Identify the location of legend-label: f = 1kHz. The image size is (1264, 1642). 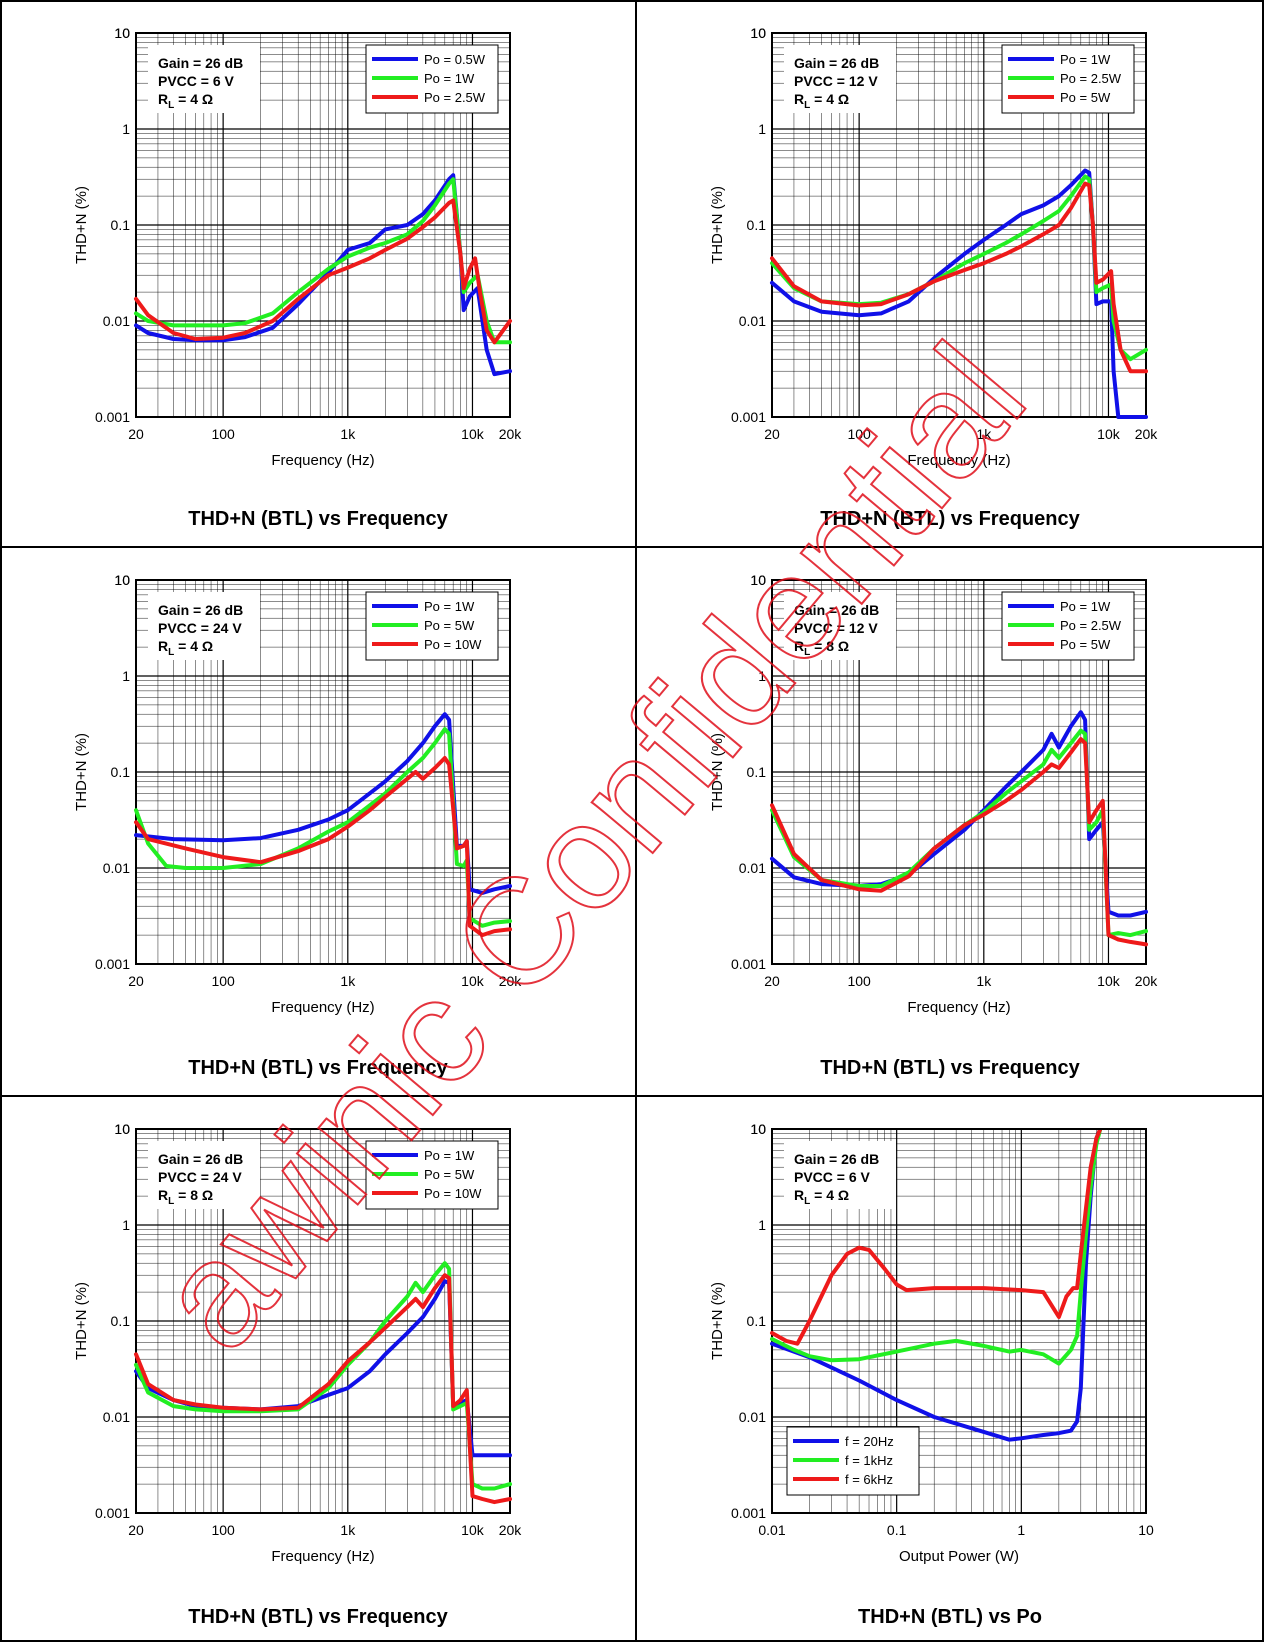
(869, 1460).